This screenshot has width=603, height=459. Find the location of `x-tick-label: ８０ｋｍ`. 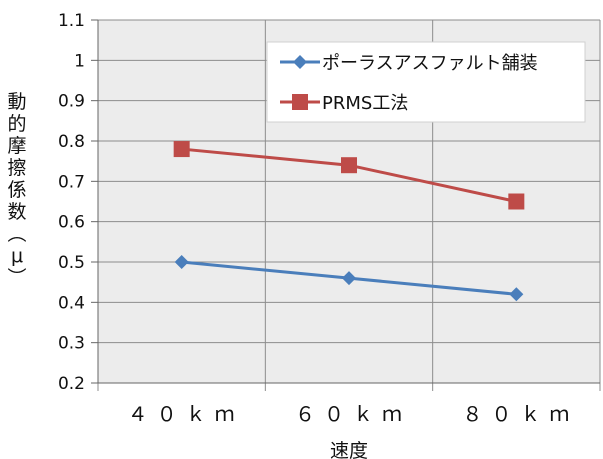

x-tick-label: ８０ｋｍ is located at coordinates (520, 414).